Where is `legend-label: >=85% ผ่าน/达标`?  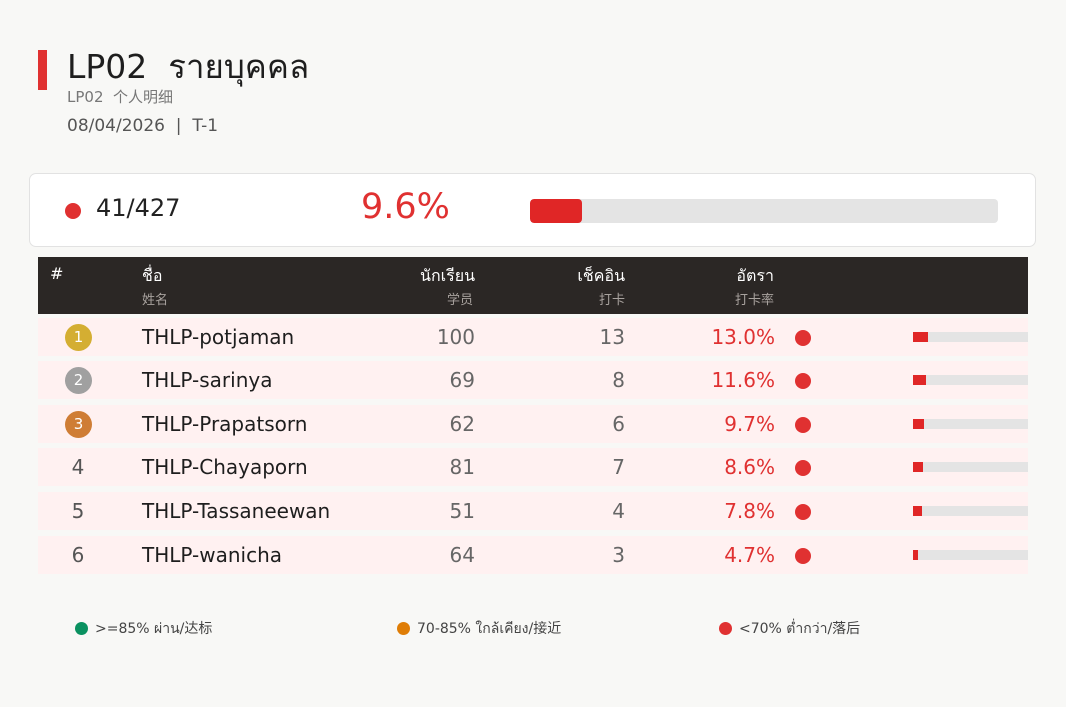 legend-label: >=85% ผ่าน/达标 is located at coordinates (154, 629).